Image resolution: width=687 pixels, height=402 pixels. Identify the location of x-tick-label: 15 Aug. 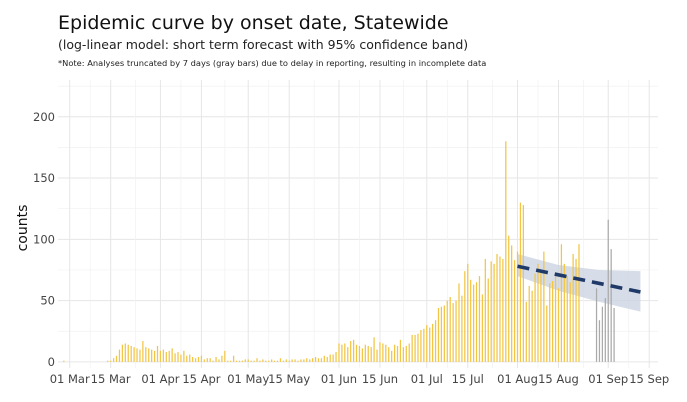
(558, 379).